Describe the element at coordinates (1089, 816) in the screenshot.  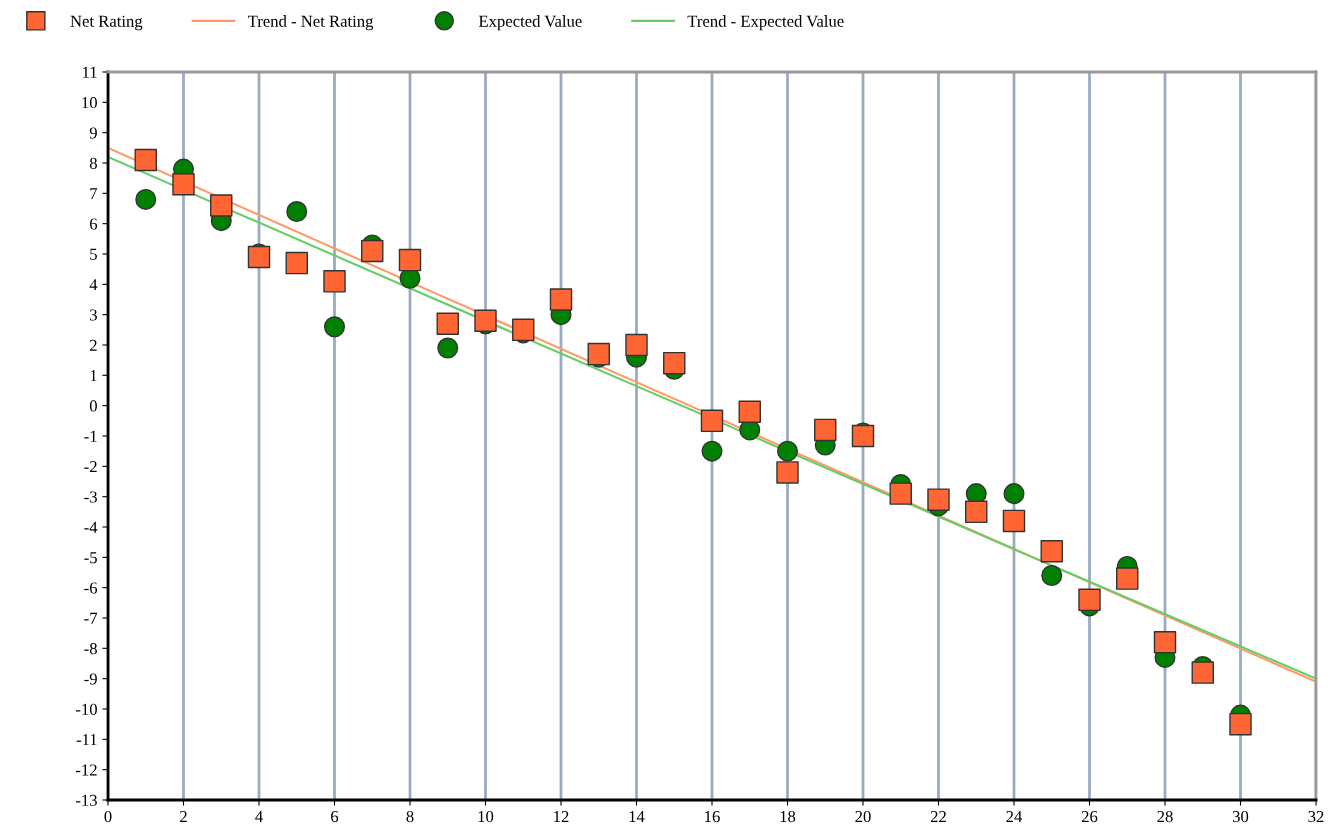
I see `x-tick-label: 26` at that location.